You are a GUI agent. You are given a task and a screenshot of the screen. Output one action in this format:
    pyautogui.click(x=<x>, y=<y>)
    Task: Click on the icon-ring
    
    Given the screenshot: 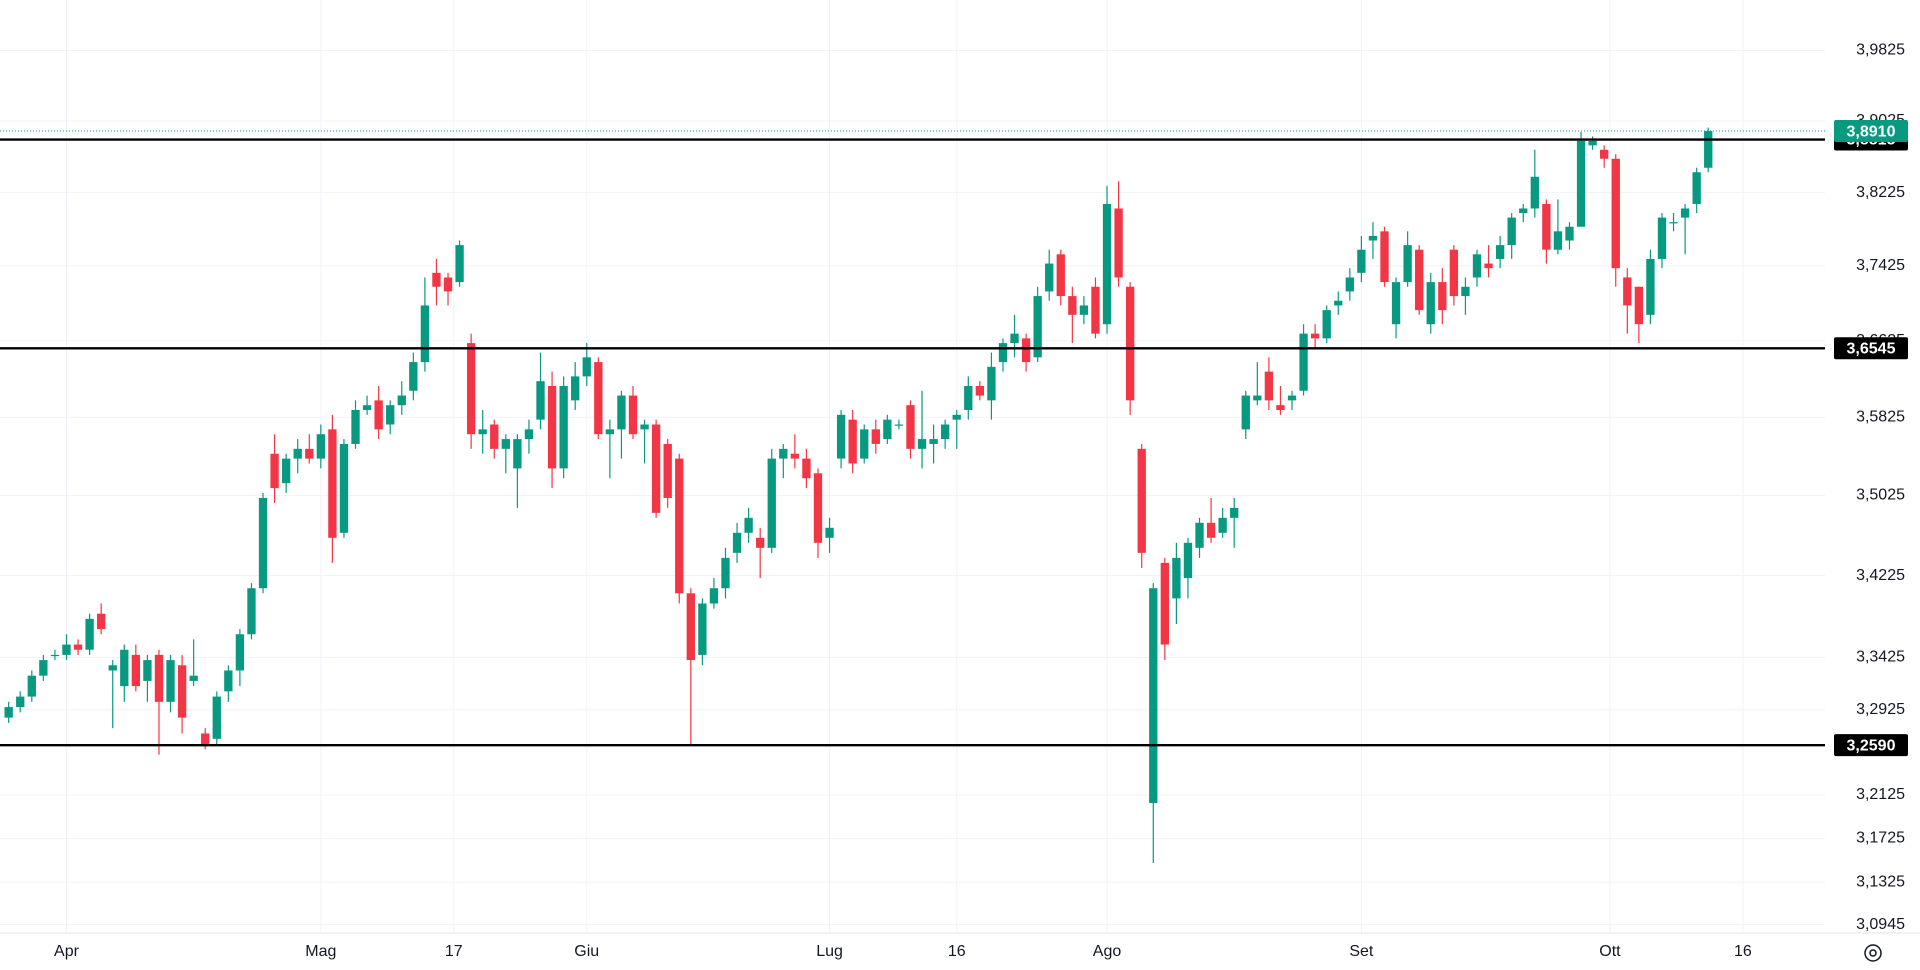 What is the action you would take?
    pyautogui.click(x=1873, y=953)
    